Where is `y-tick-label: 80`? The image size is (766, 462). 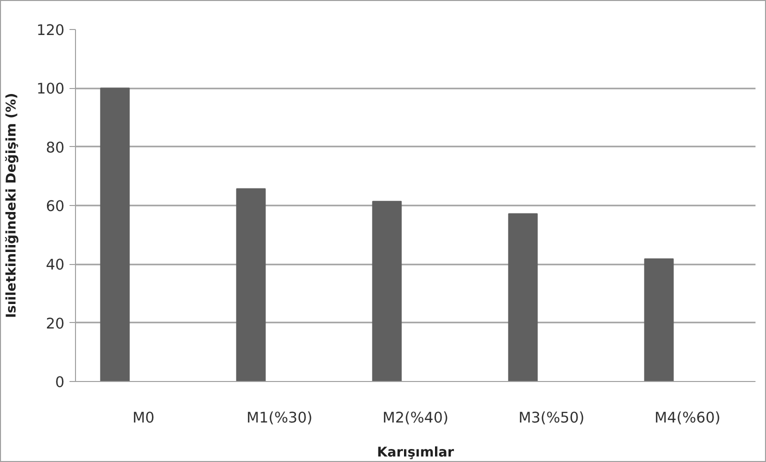
y-tick-label: 80 is located at coordinates (55, 147).